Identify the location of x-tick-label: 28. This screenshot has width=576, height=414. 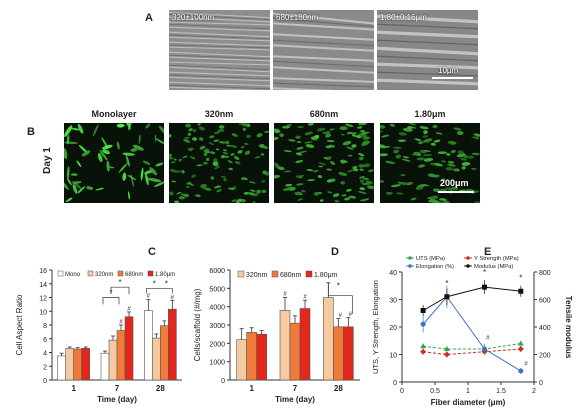
(160, 388).